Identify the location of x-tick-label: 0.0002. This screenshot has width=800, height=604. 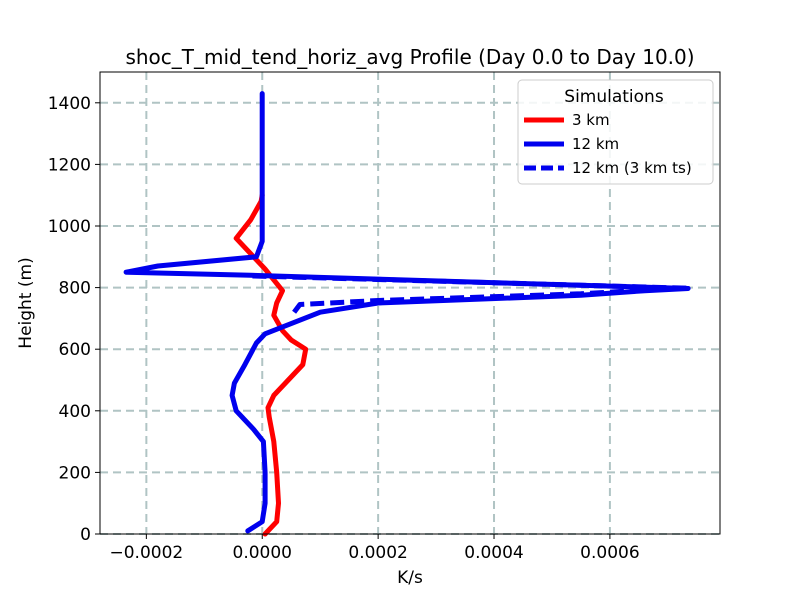
(377, 553).